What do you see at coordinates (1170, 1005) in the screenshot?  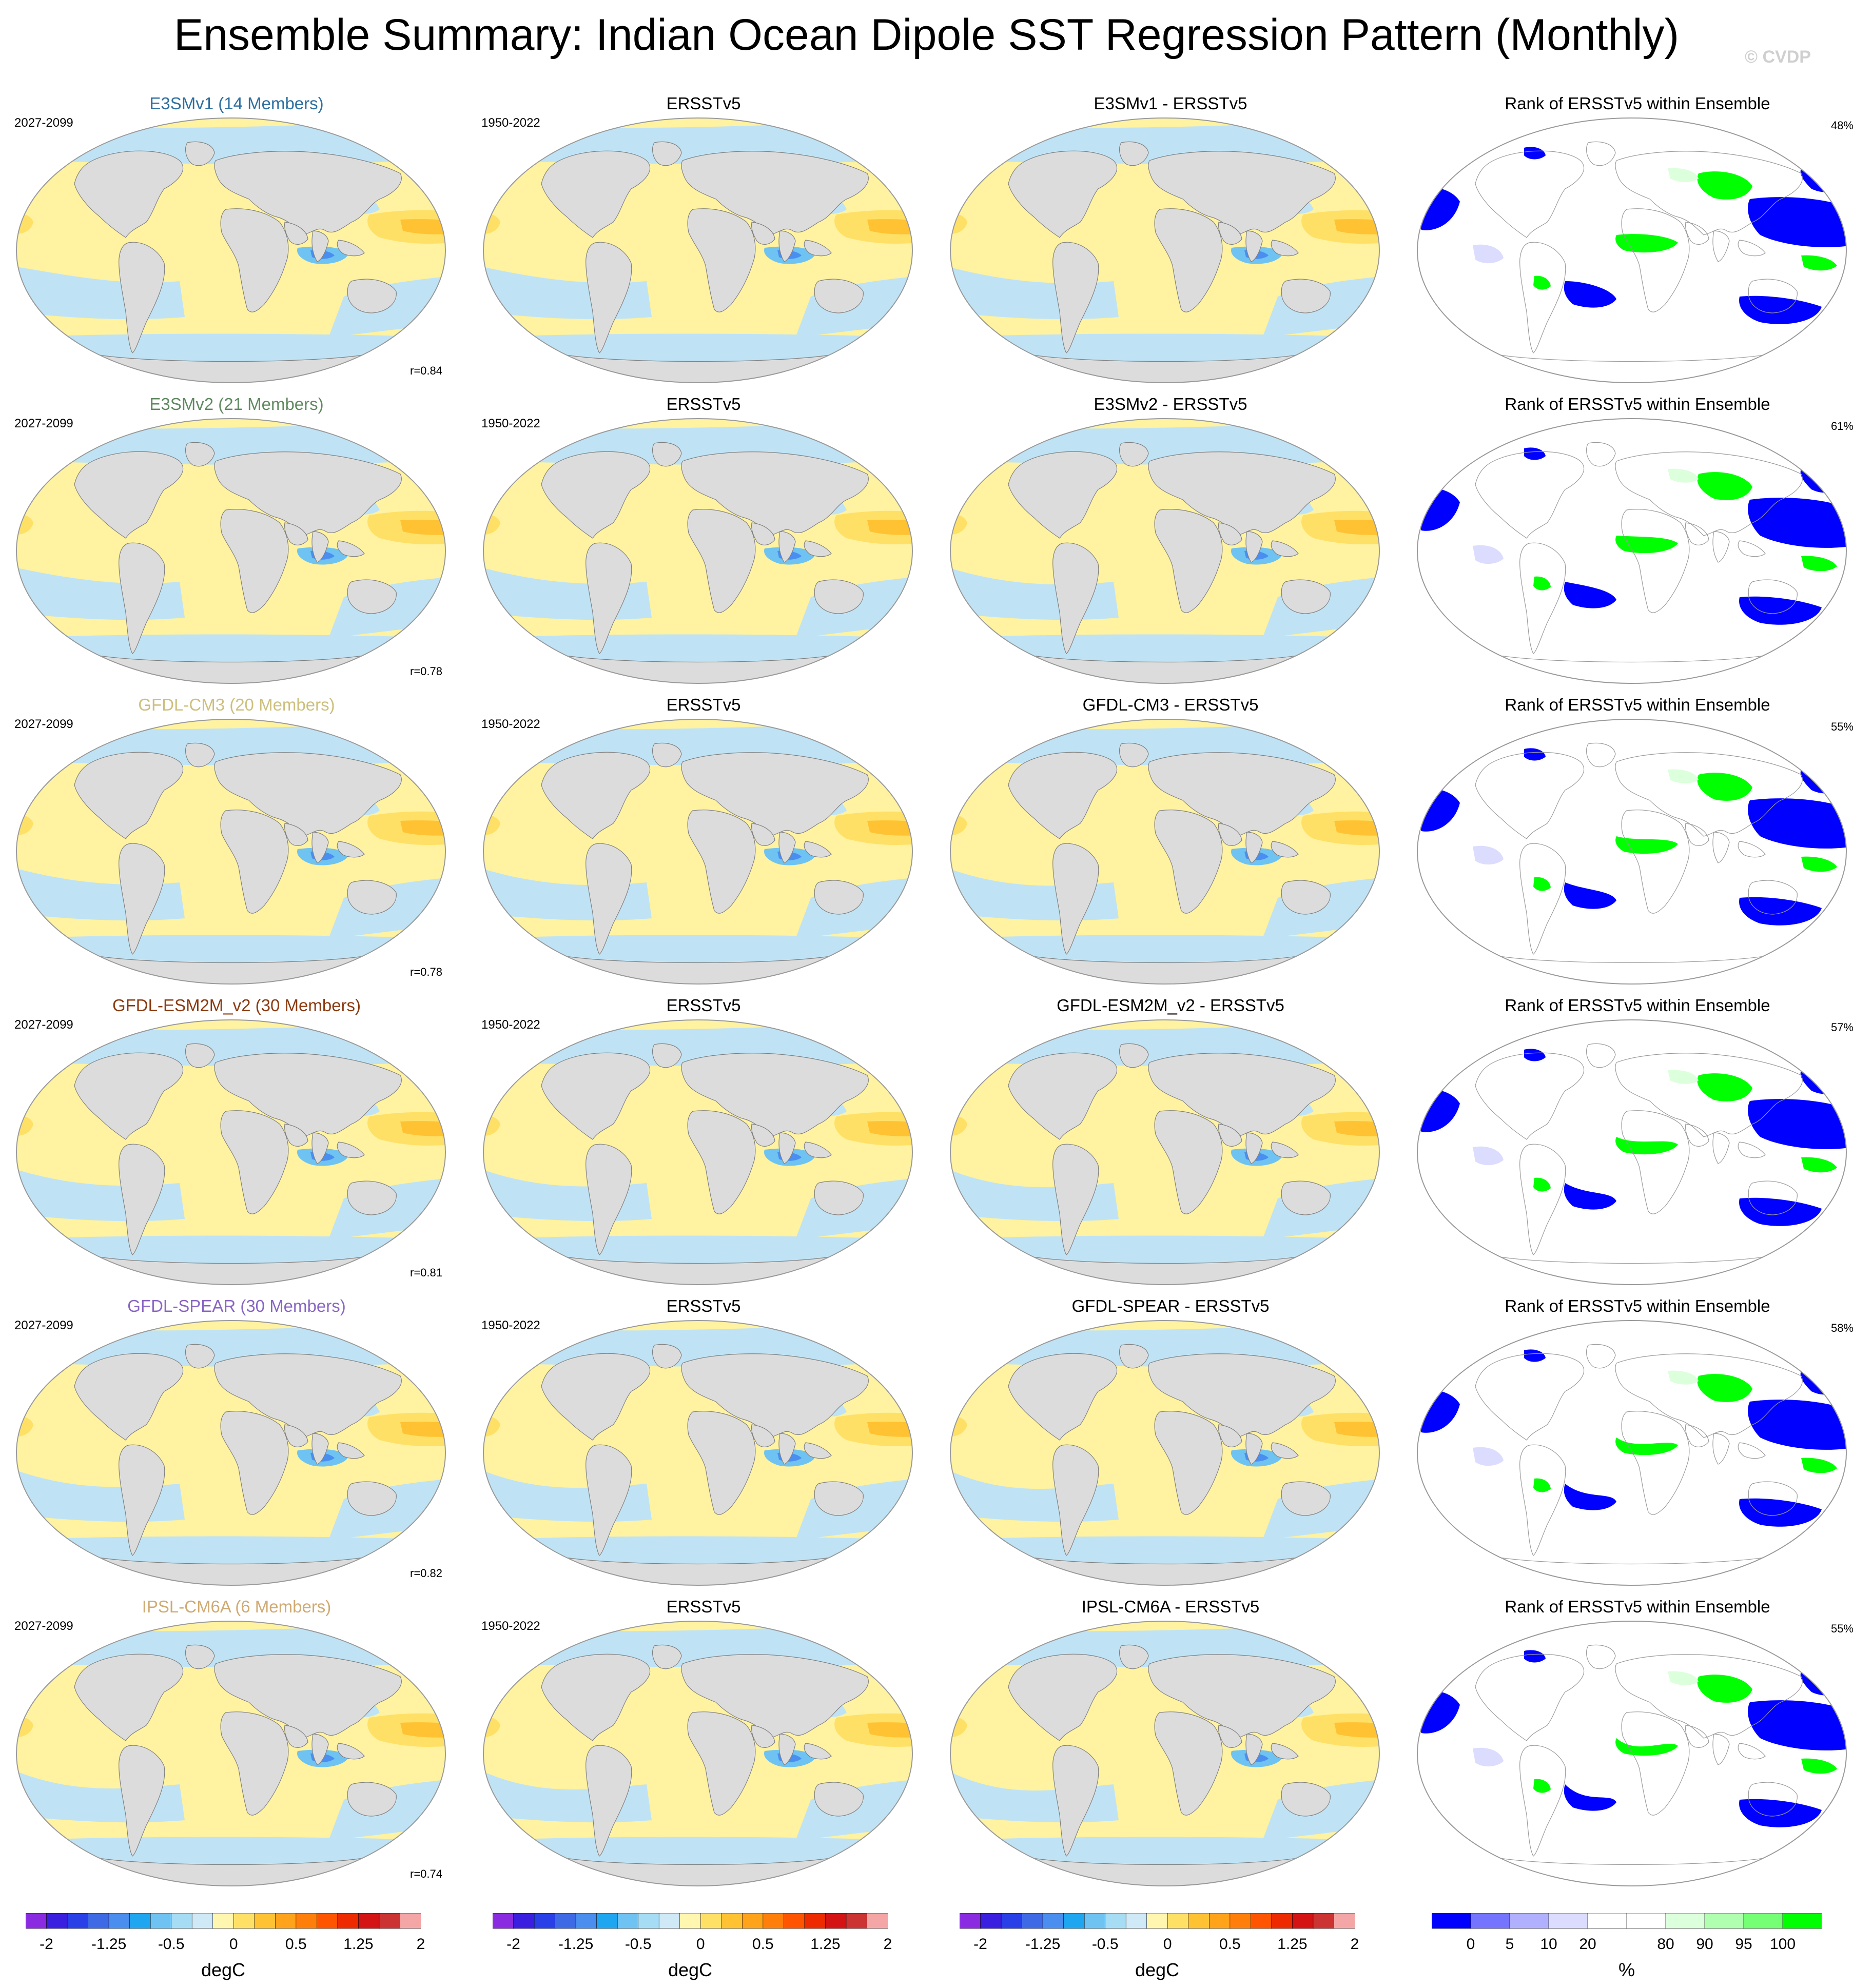 I see `panel-title: GFDL-ESM2M_v2 - ERSSTv5` at bounding box center [1170, 1005].